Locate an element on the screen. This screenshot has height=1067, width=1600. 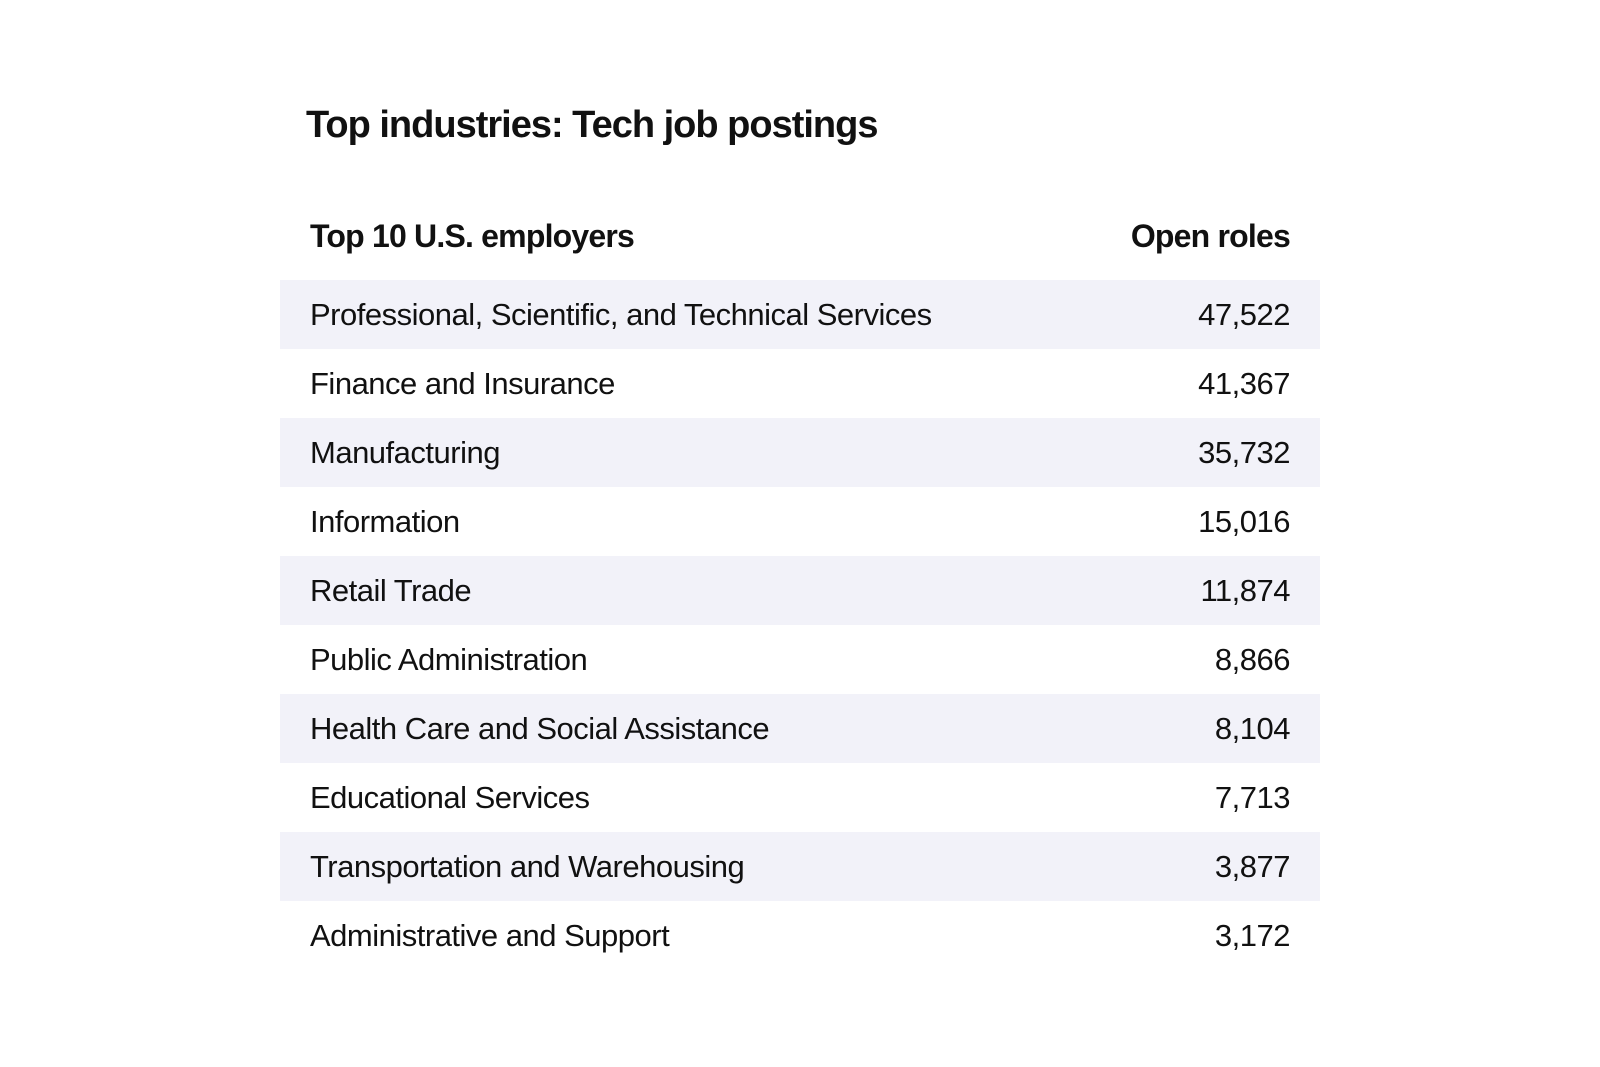
column-header-open-roles: Open roles is located at coordinates (1210, 236).